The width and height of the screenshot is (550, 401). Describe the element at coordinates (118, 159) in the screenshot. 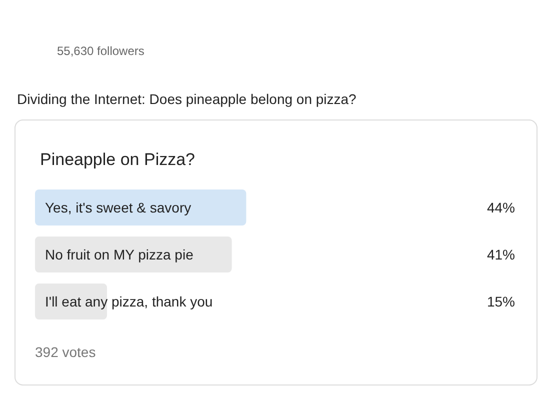

I see `chart-title: Pineapple on Pizza?` at that location.